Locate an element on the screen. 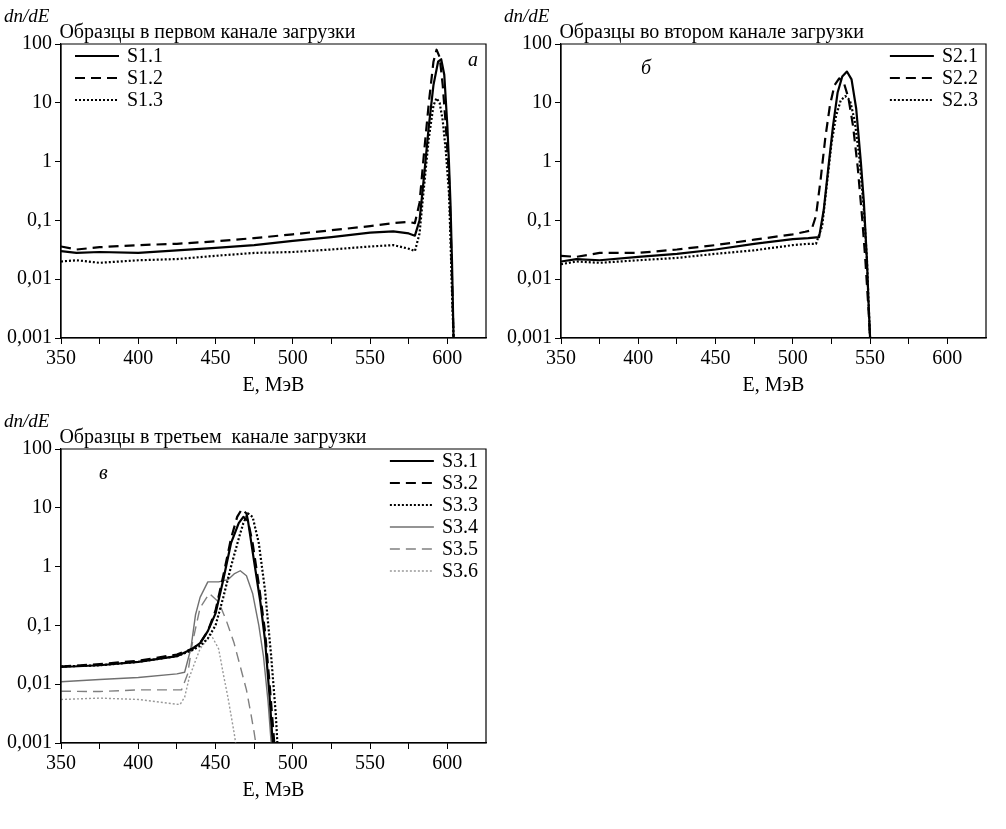 The image size is (1006, 829). legend-label: S2.2 is located at coordinates (959, 77).